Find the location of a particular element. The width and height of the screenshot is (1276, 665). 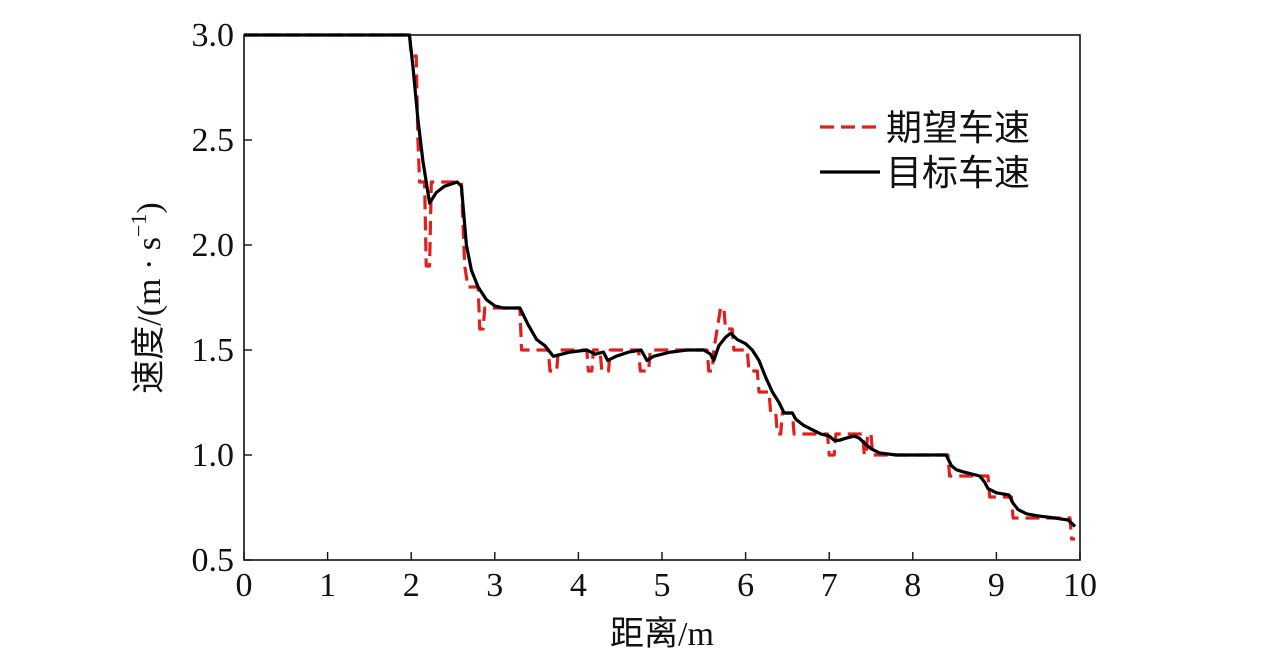

y-tick-label: 2.5 is located at coordinates (213, 140).